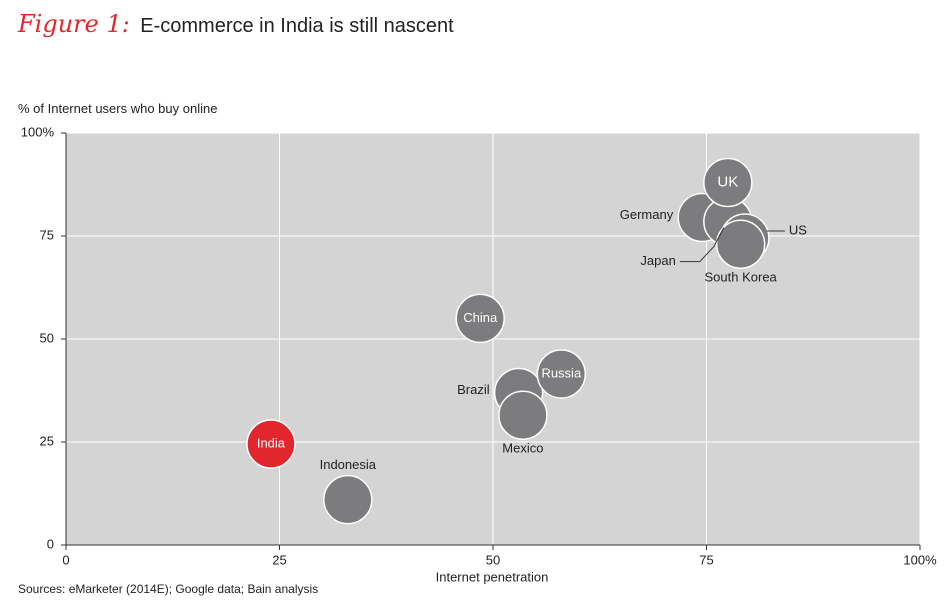 The height and width of the screenshot is (603, 950). Describe the element at coordinates (38, 131) in the screenshot. I see `y-tick-label: 100%` at that location.